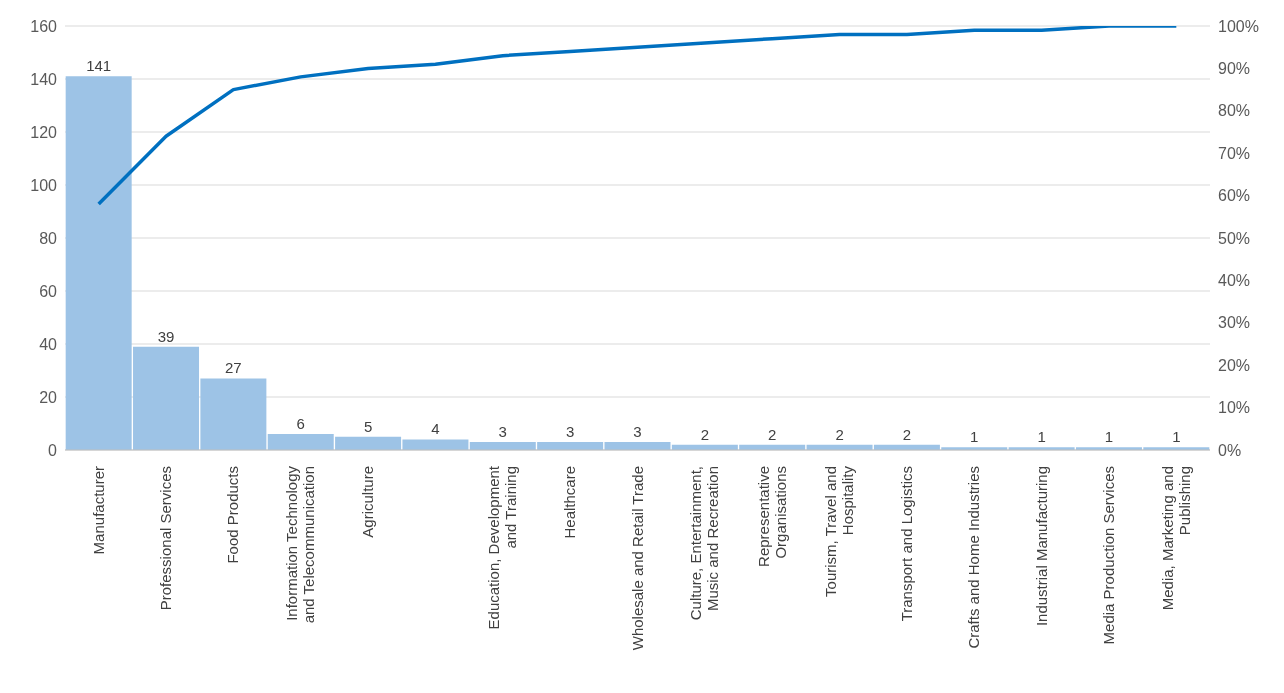  What do you see at coordinates (906, 544) in the screenshot?
I see `x-tick-label: Transport and Logistics` at bounding box center [906, 544].